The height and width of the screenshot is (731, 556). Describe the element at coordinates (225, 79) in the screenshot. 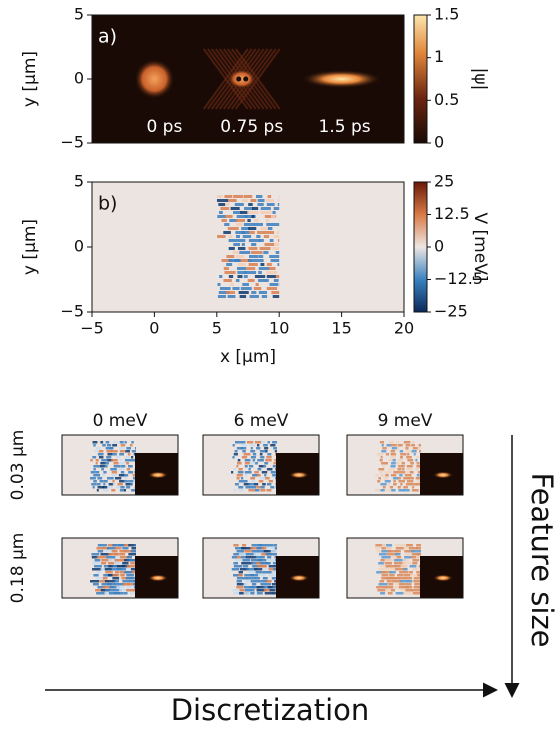

I see `fringe` at that location.